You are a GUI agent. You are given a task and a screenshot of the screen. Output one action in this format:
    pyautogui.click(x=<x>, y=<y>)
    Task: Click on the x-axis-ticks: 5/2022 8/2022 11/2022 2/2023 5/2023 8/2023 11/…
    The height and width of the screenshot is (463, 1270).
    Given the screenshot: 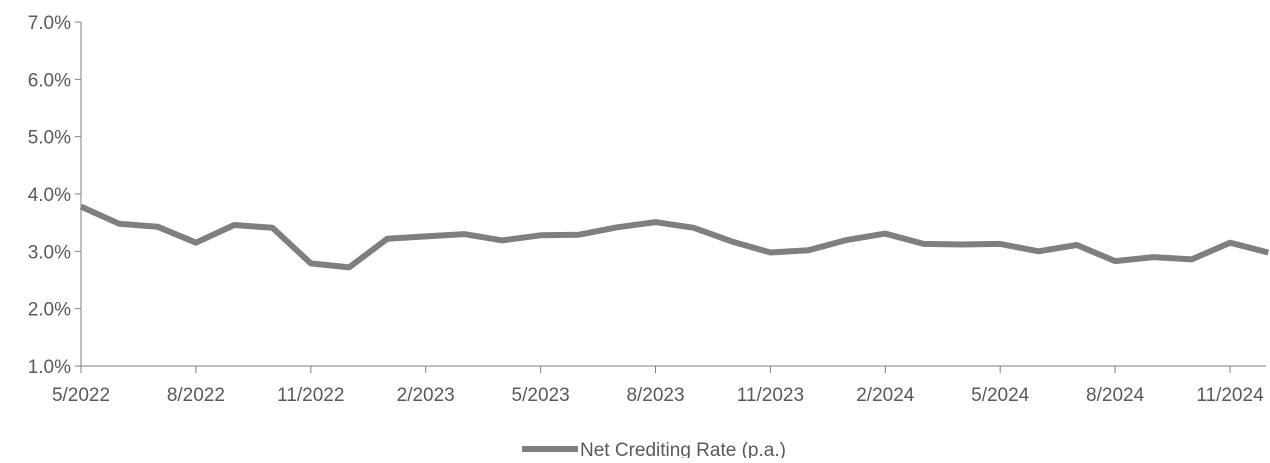 What is the action you would take?
    pyautogui.click(x=658, y=386)
    